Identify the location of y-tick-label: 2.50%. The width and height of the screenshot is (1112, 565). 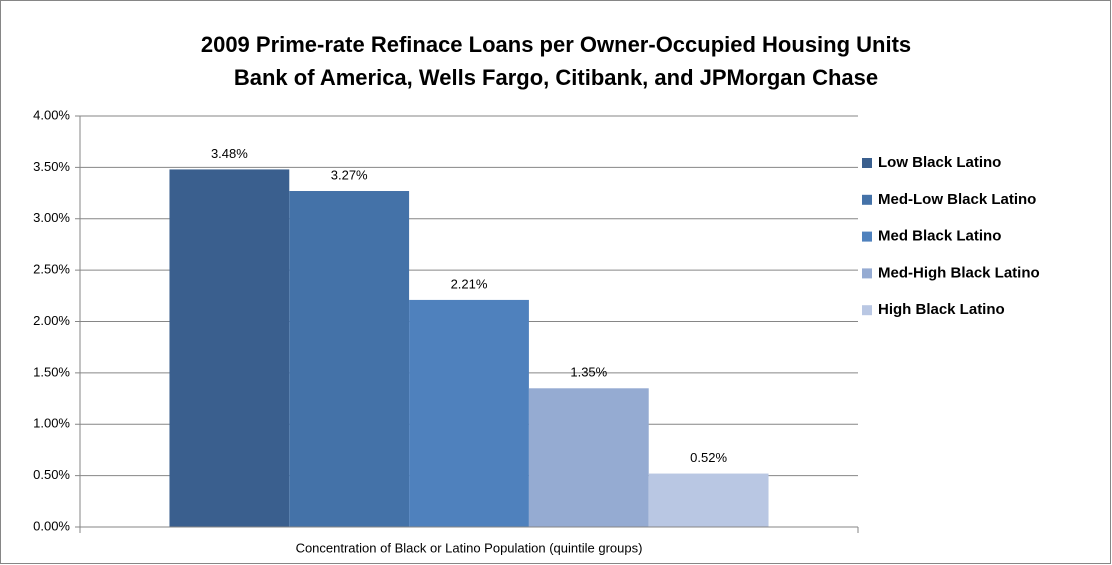
(51, 269).